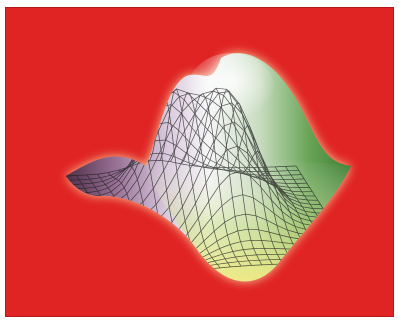 This screenshot has width=399, height=324. I want to click on surface-highlight, so click(231, 93).